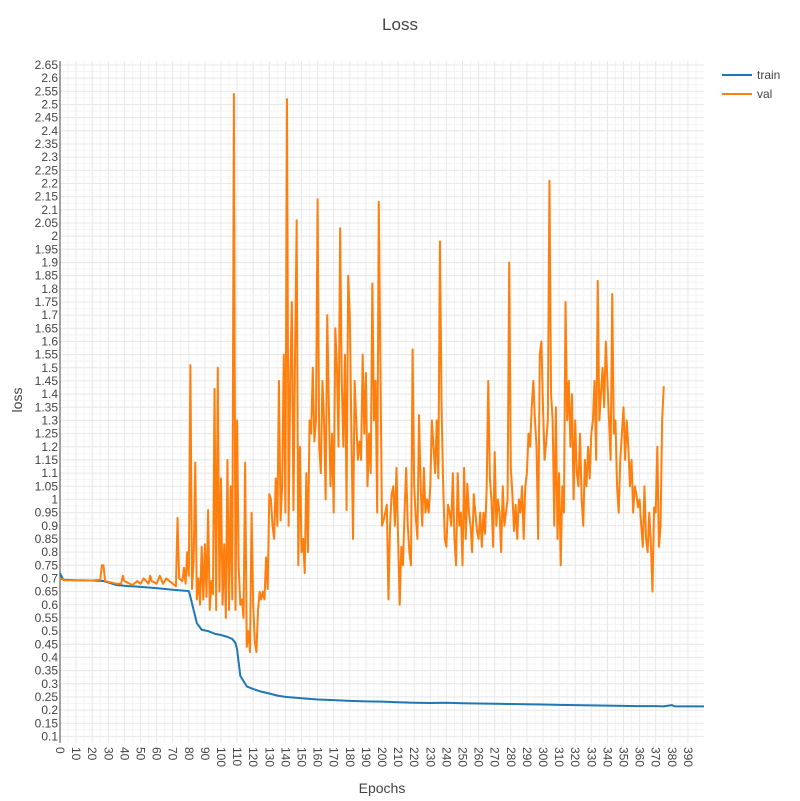  What do you see at coordinates (47, 170) in the screenshot?
I see `y-tick-label: 2.25` at bounding box center [47, 170].